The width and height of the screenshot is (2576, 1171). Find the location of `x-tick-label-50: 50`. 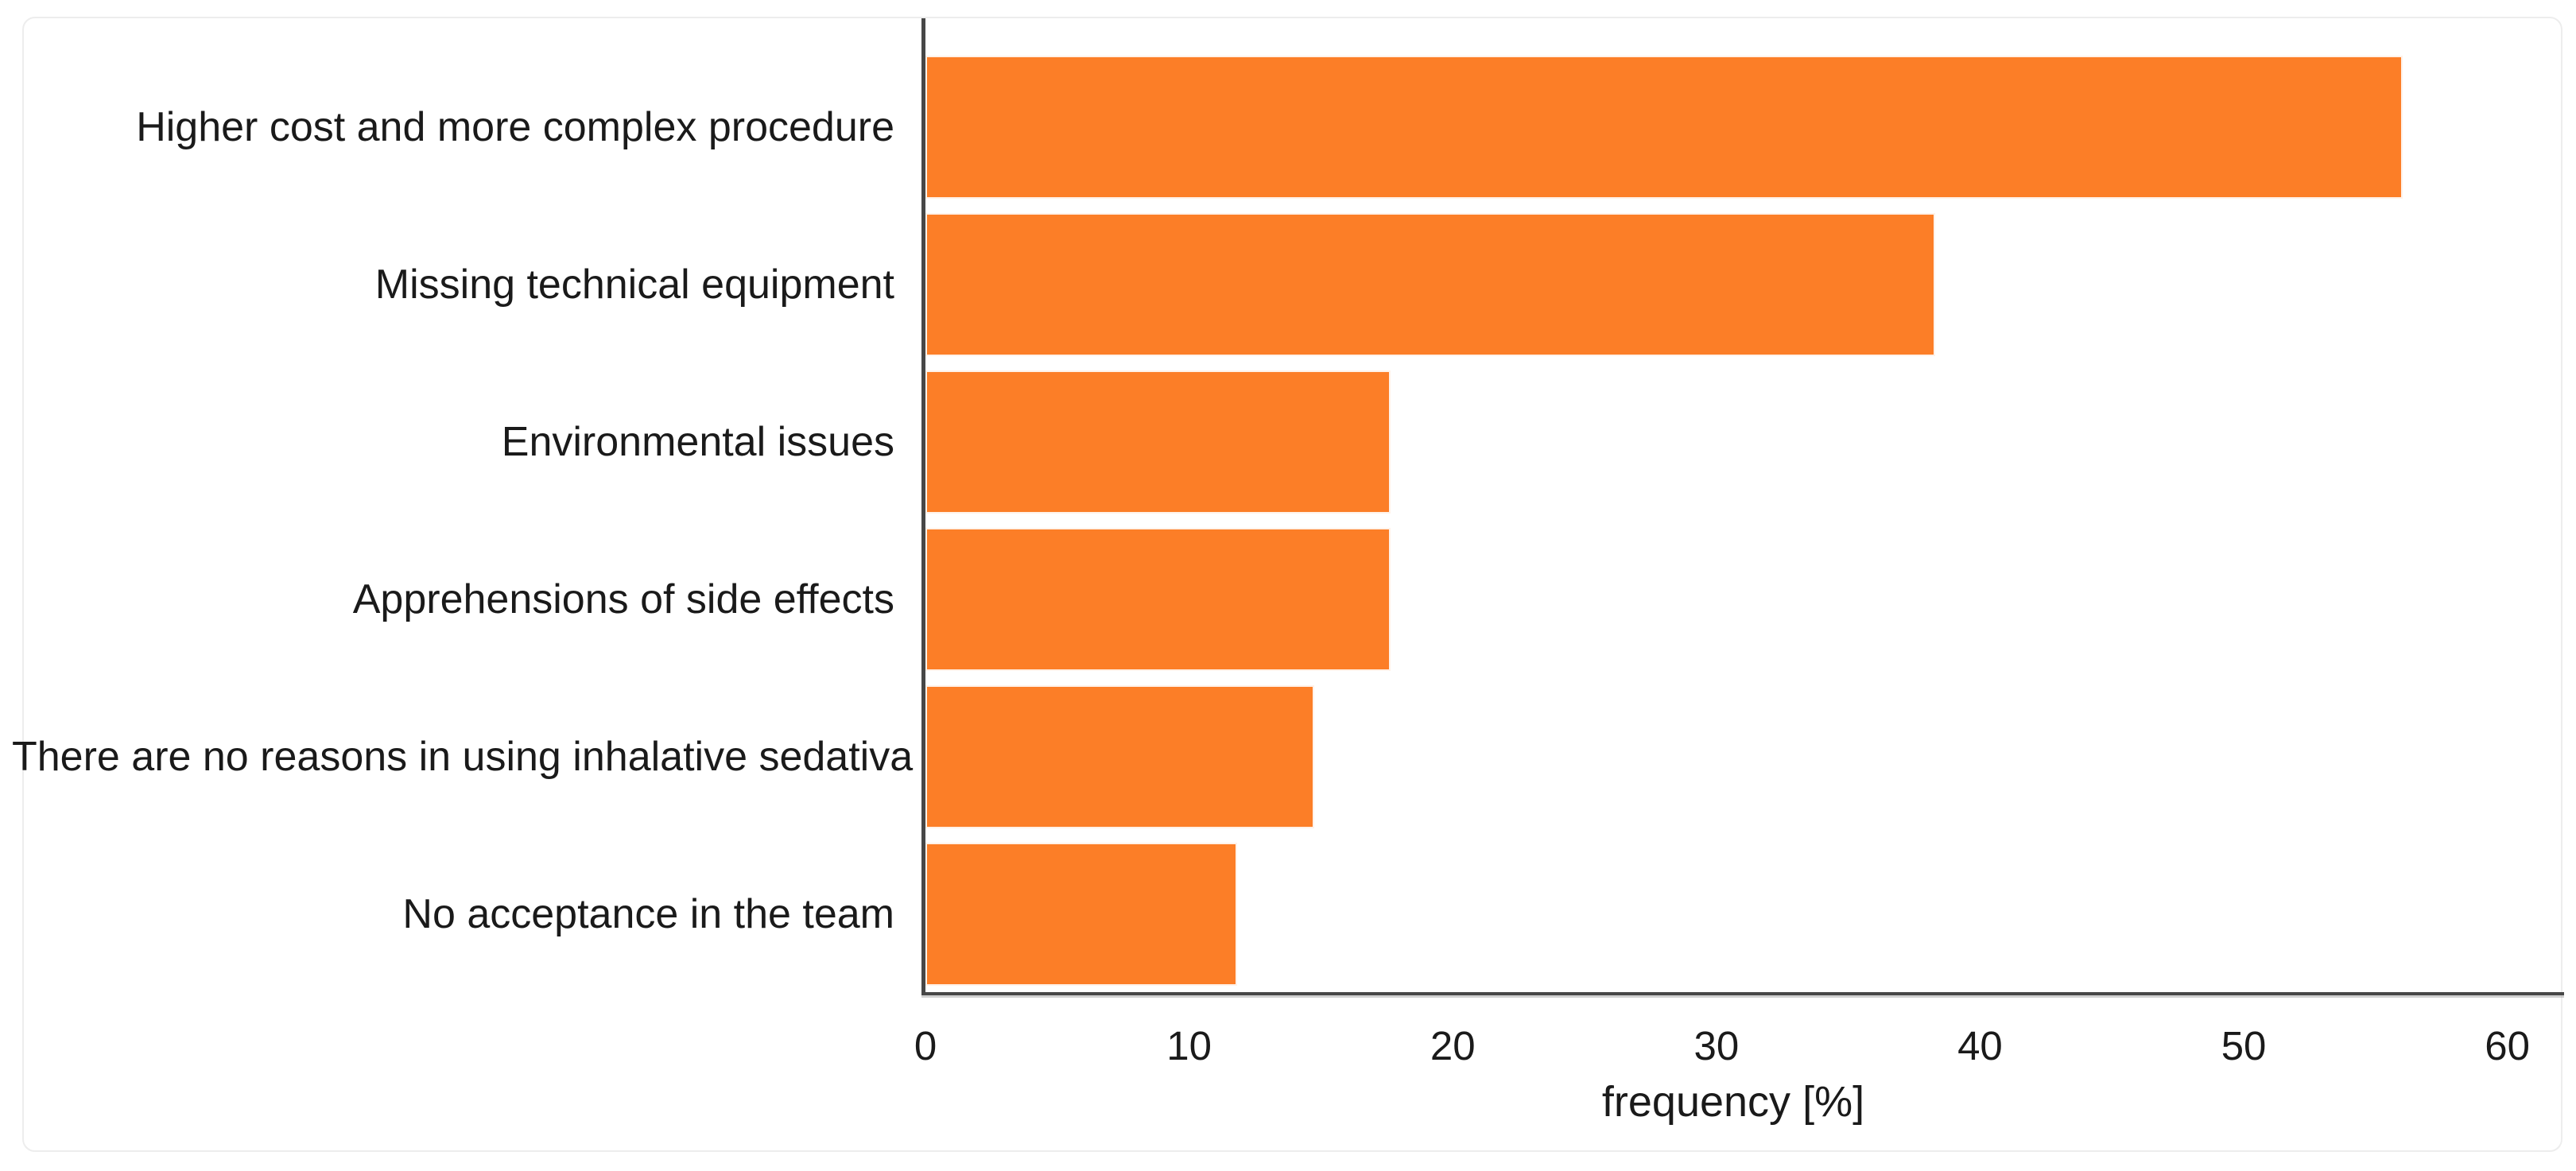

x-tick-label-50: 50 is located at coordinates (2244, 1045).